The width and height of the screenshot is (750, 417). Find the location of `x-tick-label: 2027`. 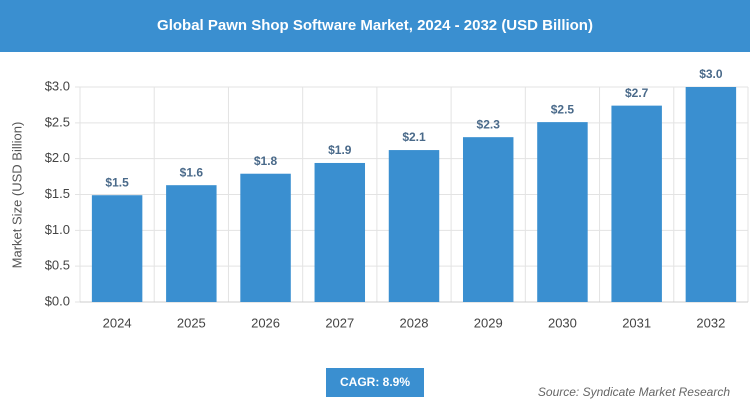

x-tick-label: 2027 is located at coordinates (339, 322).